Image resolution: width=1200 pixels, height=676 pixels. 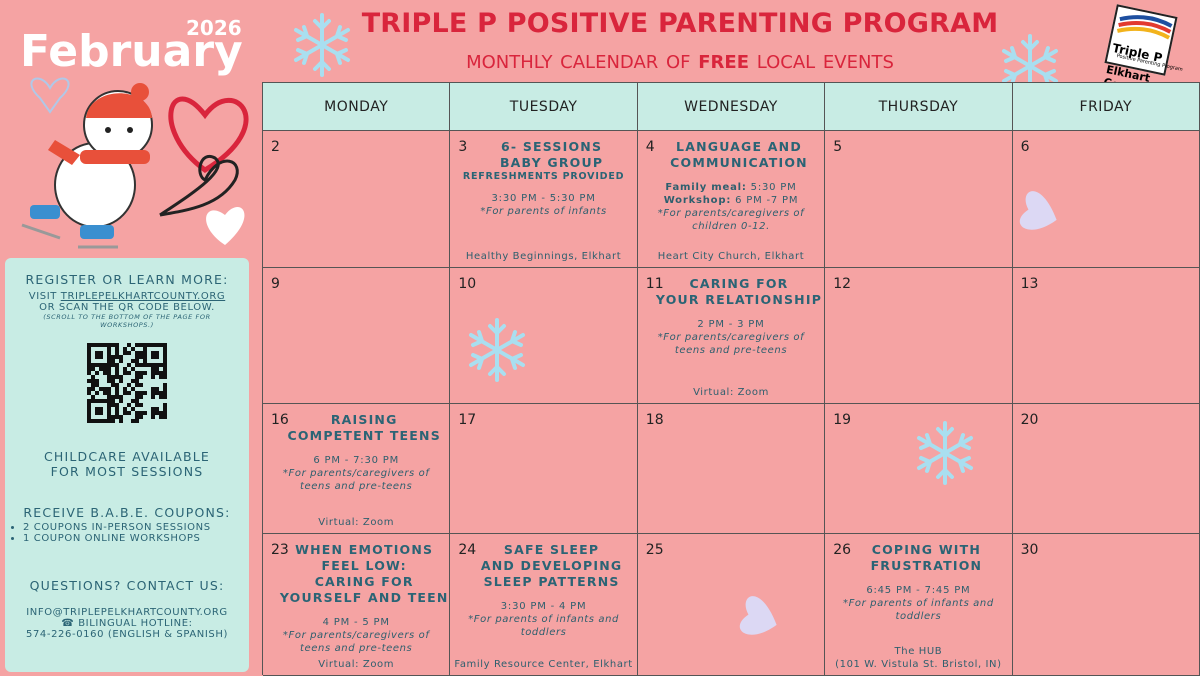 What do you see at coordinates (926, 565) in the screenshot?
I see `event-title: FRUSTRATION` at bounding box center [926, 565].